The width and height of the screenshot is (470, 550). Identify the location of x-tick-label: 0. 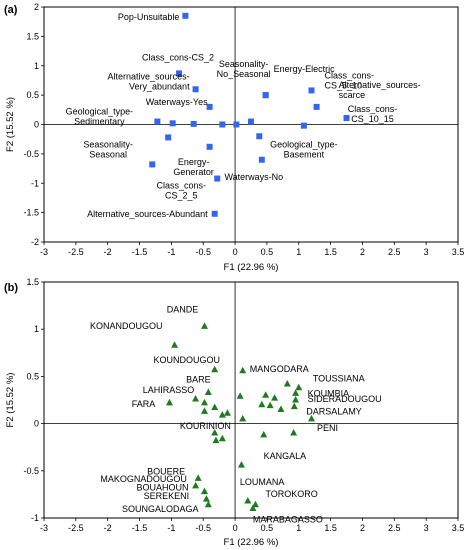
(235, 252).